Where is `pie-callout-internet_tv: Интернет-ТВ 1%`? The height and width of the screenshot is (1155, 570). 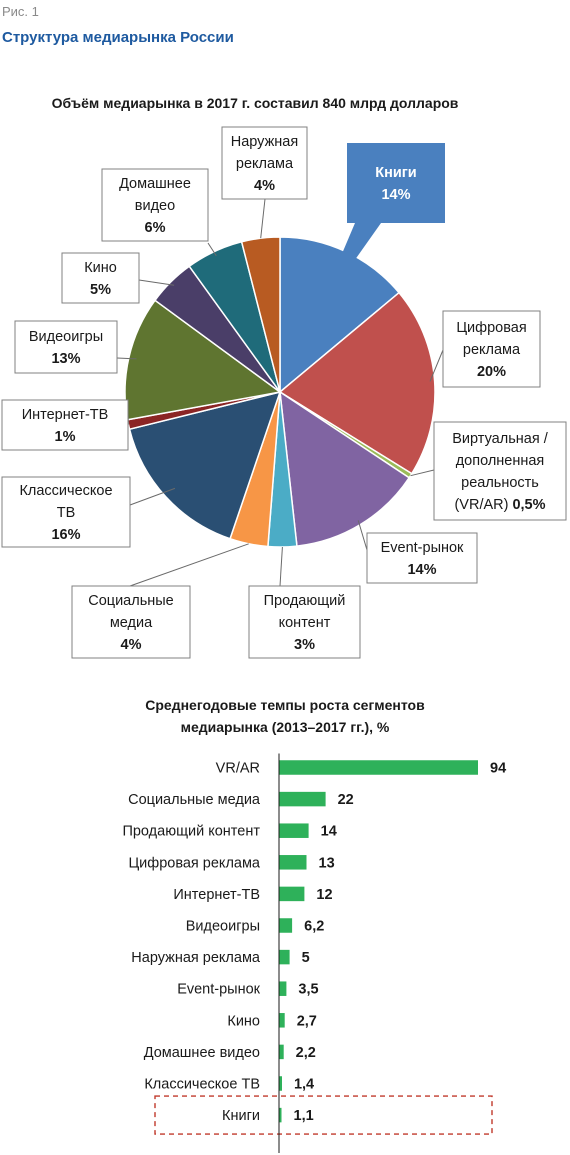
pie-callout-internet_tv: Интернет-ТВ 1% is located at coordinates (65, 425).